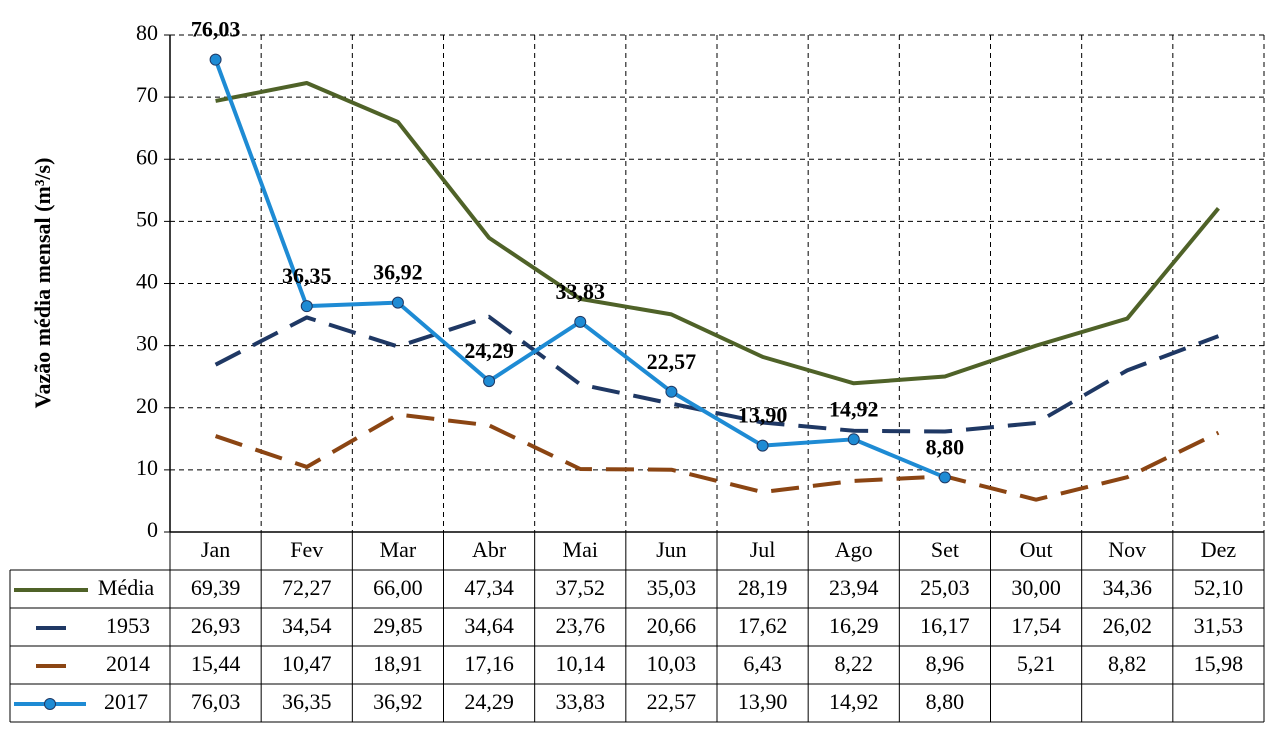 The width and height of the screenshot is (1276, 729). What do you see at coordinates (216, 663) in the screenshot?
I see `table-cell: 15,44` at bounding box center [216, 663].